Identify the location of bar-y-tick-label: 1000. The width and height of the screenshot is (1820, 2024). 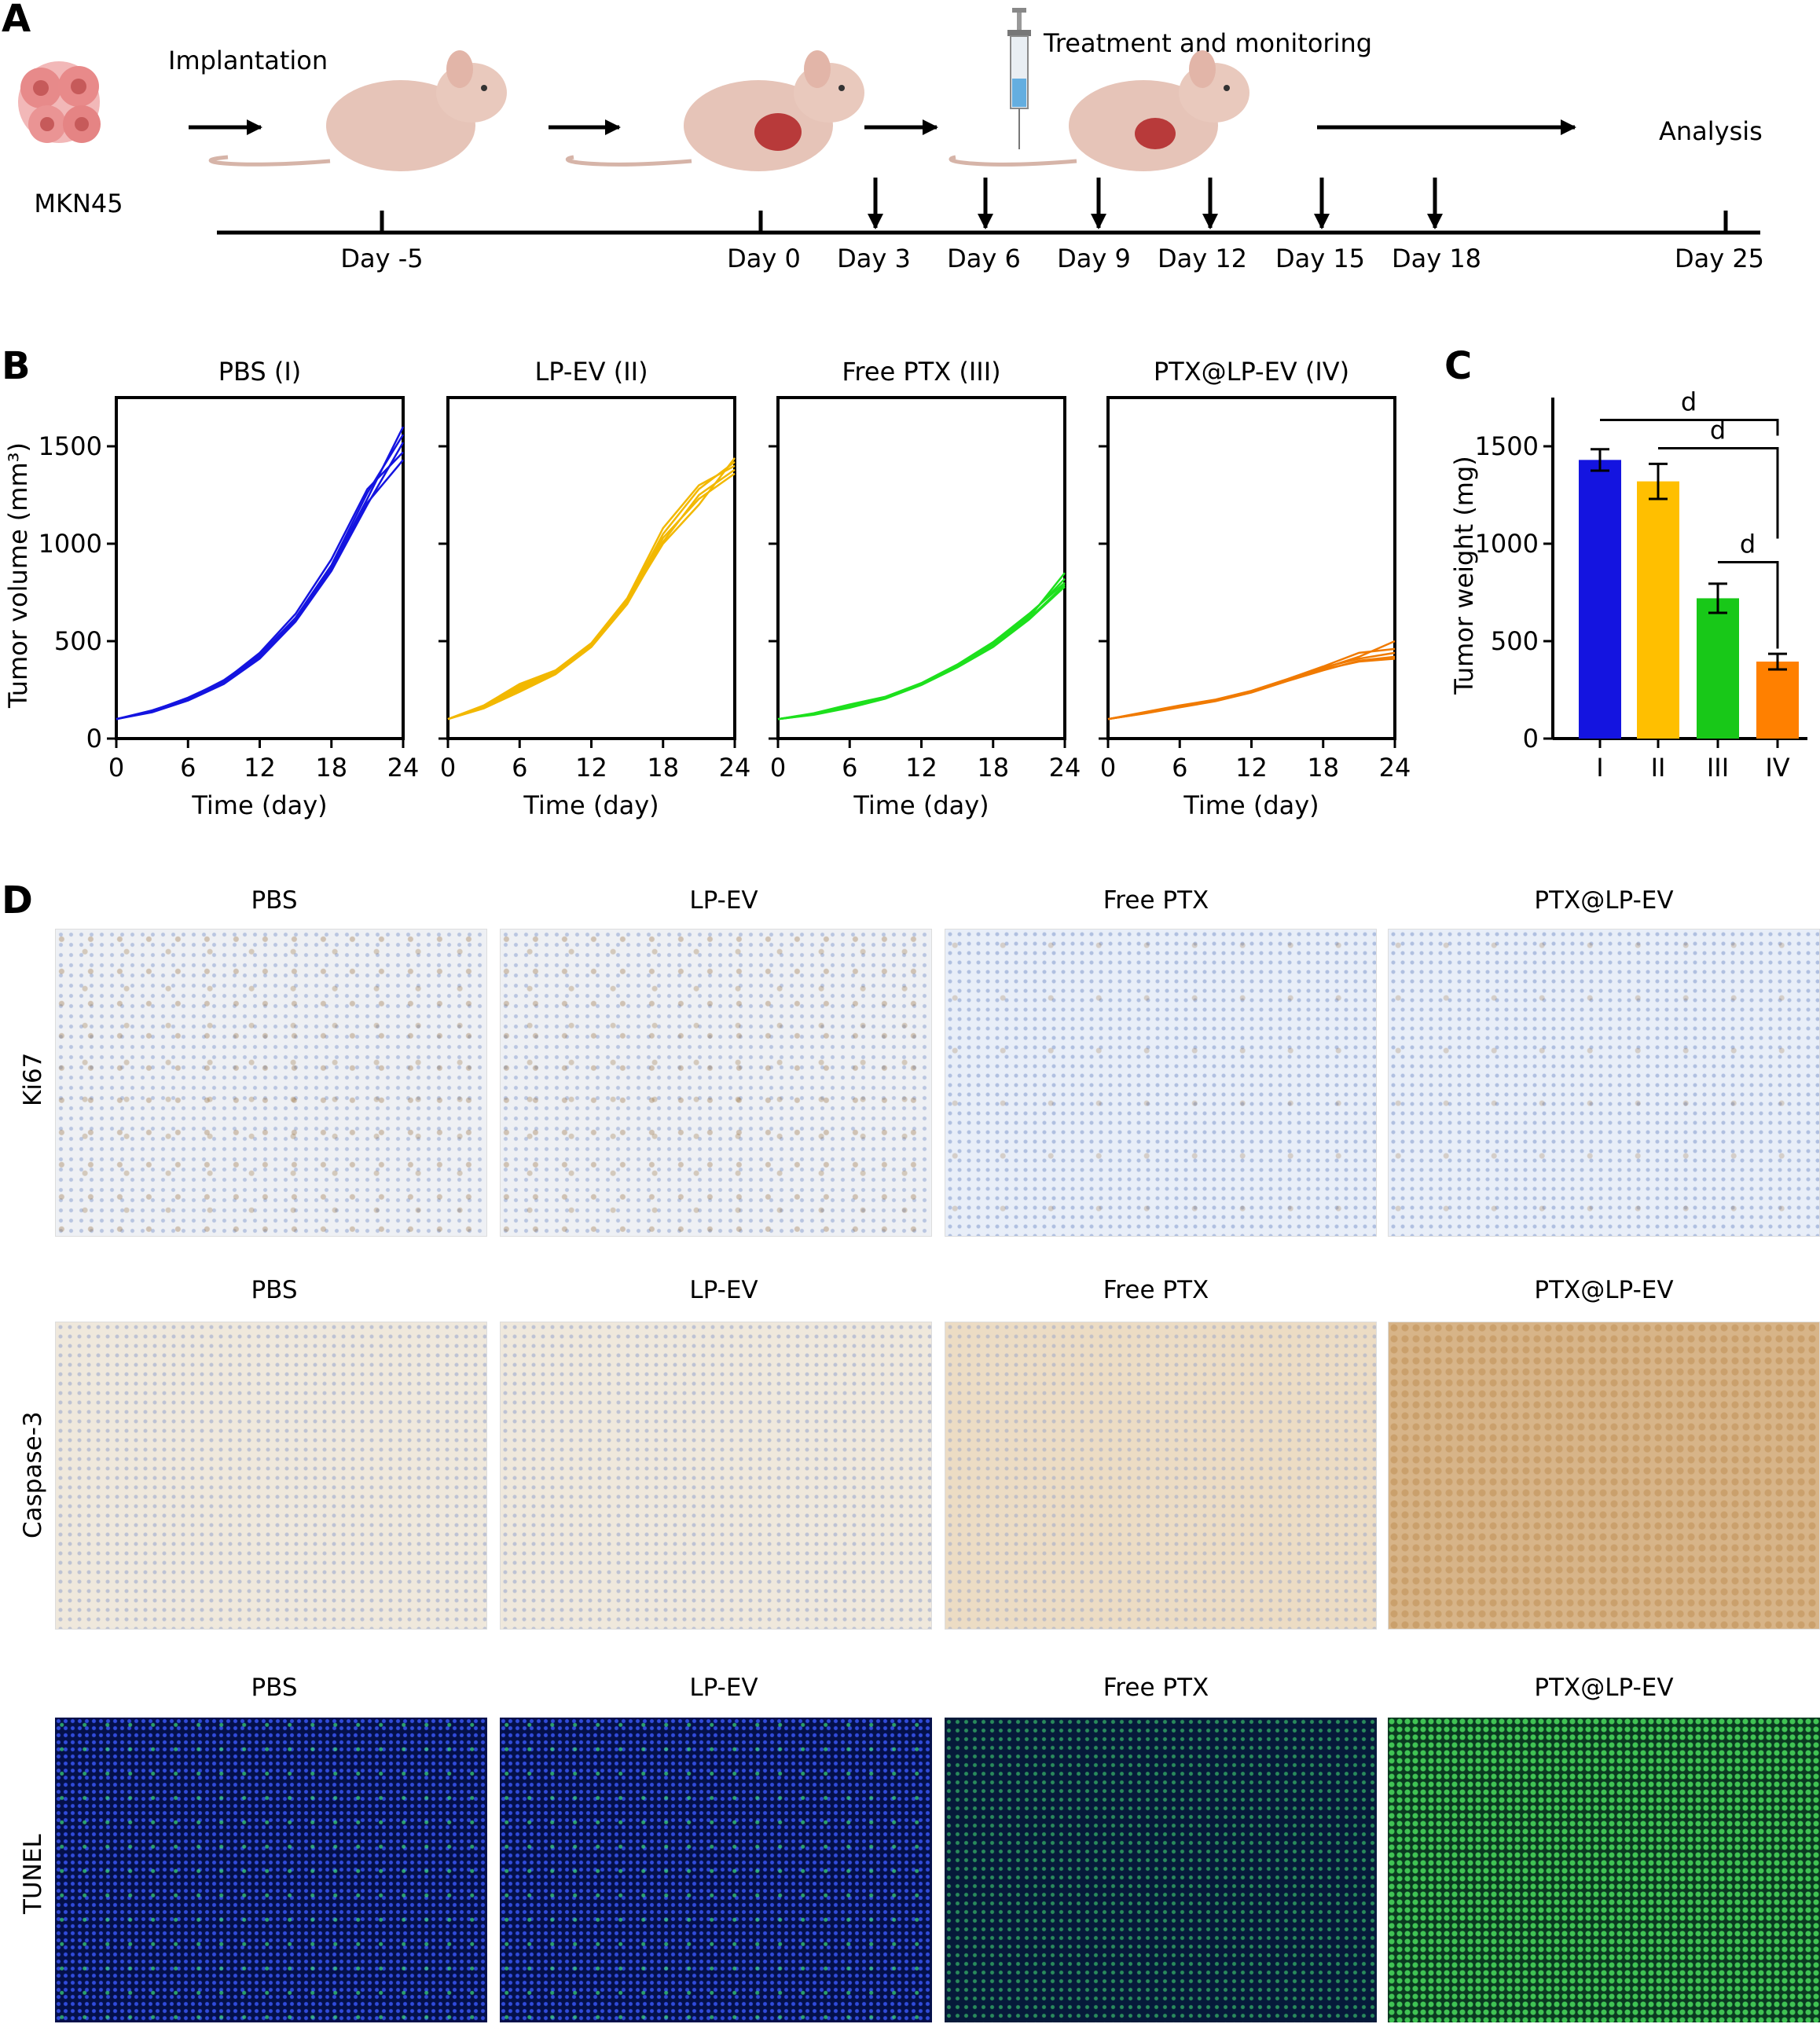
(1507, 544).